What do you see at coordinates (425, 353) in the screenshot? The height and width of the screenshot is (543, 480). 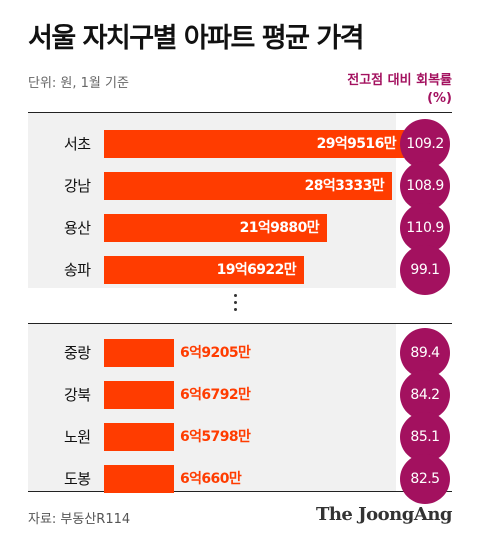 I see `recovery-badge: 89.4` at bounding box center [425, 353].